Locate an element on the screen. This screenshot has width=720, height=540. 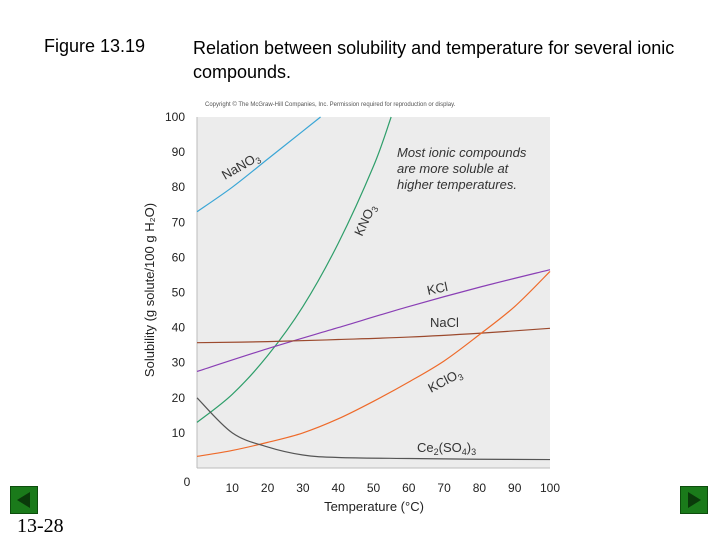
triangle-right-icon is located at coordinates (694, 500).